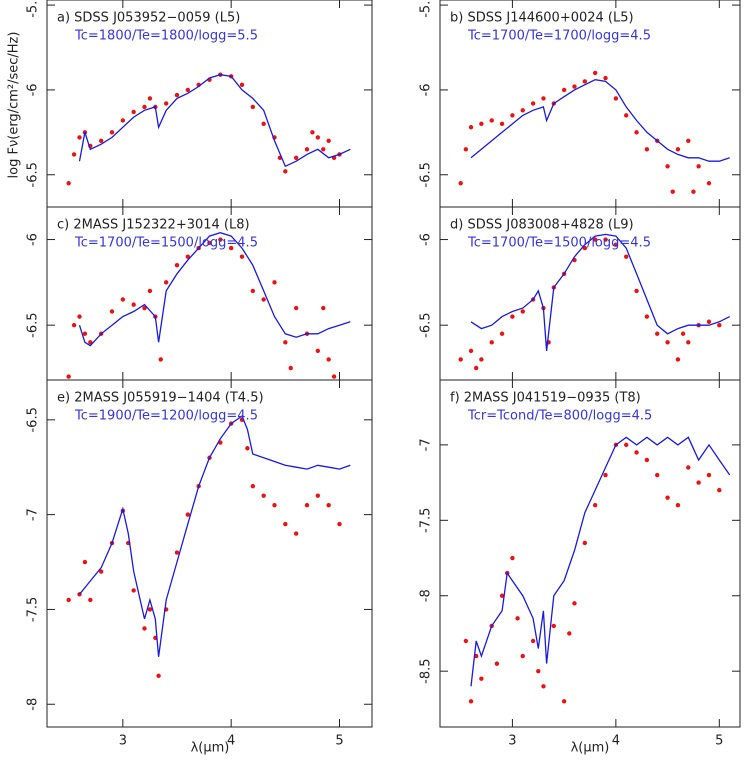  Describe the element at coordinates (209, 293) in the screenshot. I see `panel-frame` at that location.